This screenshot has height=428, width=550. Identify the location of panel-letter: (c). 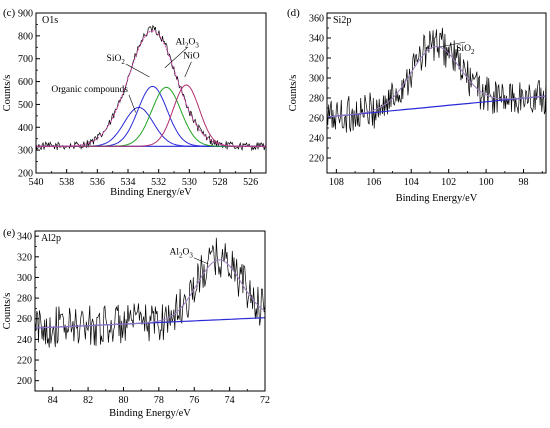
(9, 13).